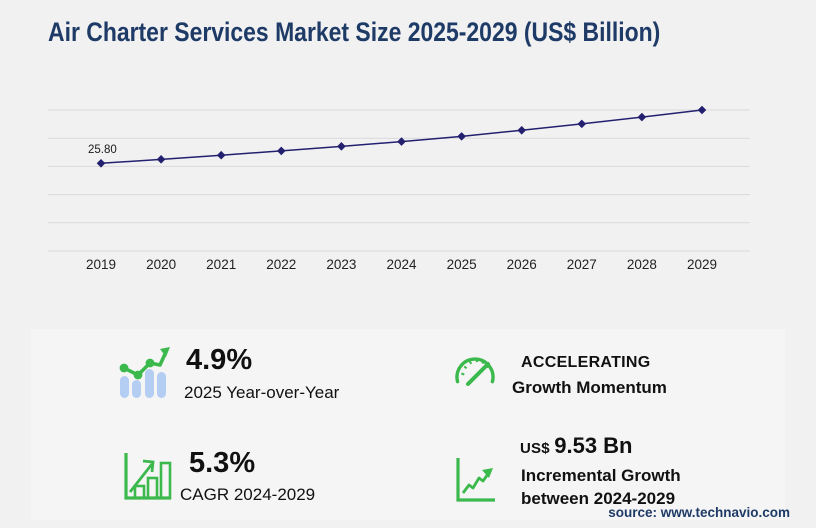 Image resolution: width=816 pixels, height=528 pixels. Describe the element at coordinates (699, 512) in the screenshot. I see `source-attribution: source: www.technavio.com` at that location.